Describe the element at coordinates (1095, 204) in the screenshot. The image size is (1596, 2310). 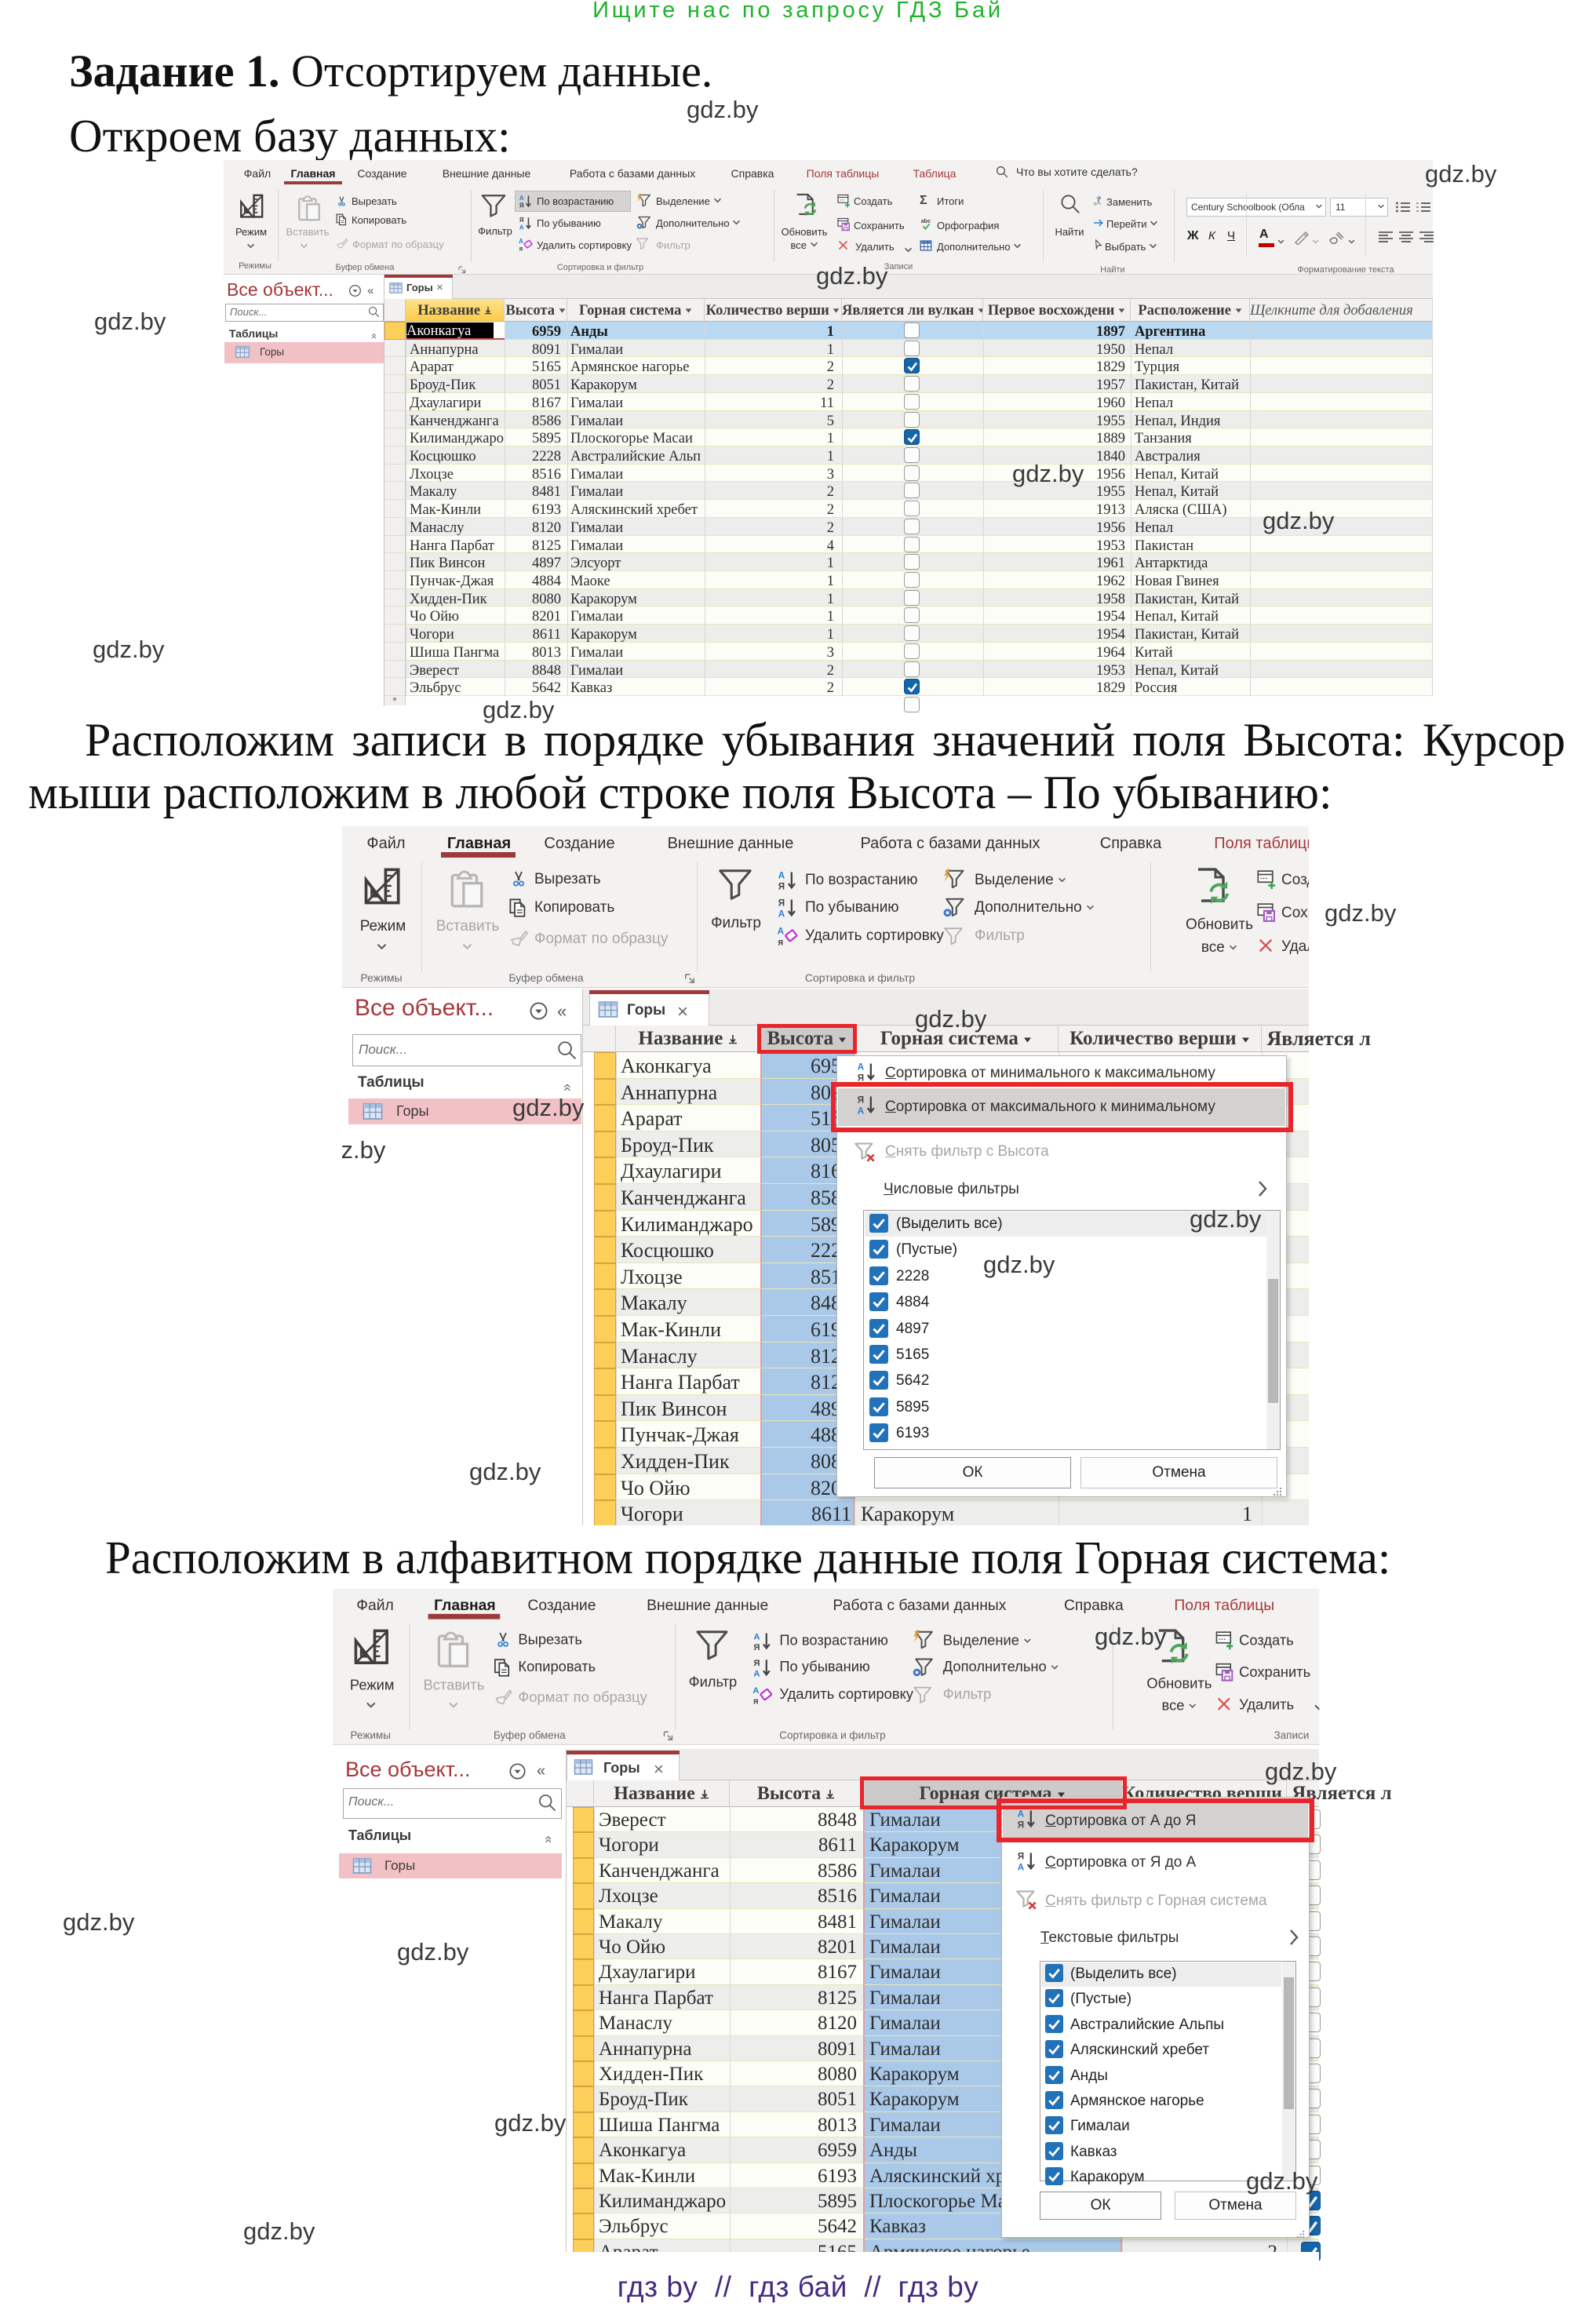
I see `svg-text: c` at that location.